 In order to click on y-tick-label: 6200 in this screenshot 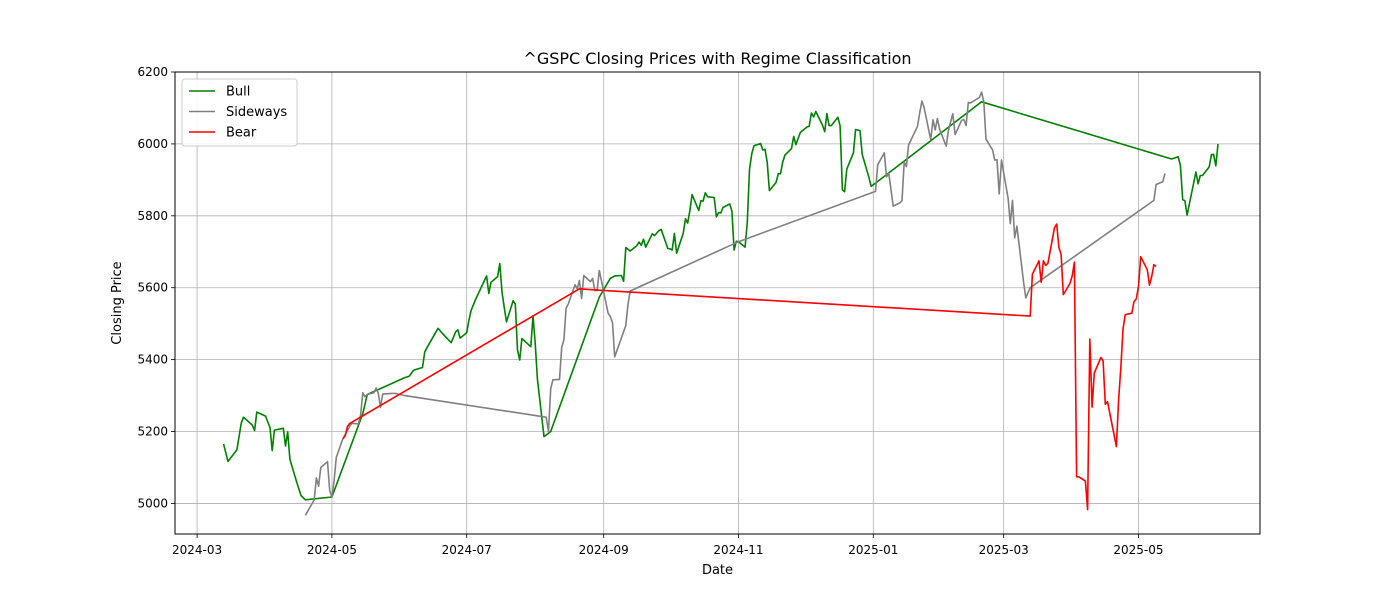, I will do `click(152, 72)`.